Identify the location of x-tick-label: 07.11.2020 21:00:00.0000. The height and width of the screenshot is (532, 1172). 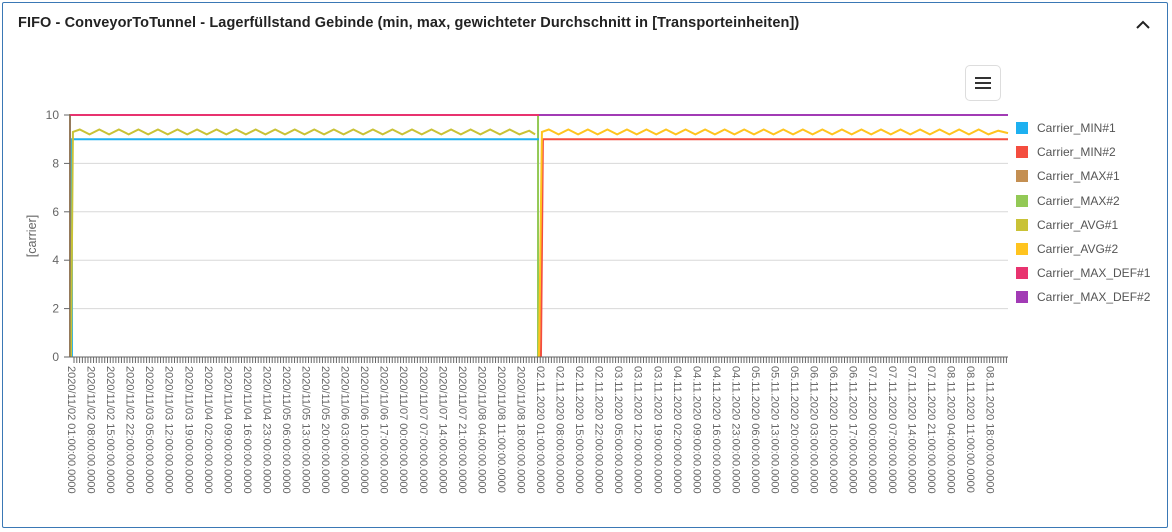
(931, 430).